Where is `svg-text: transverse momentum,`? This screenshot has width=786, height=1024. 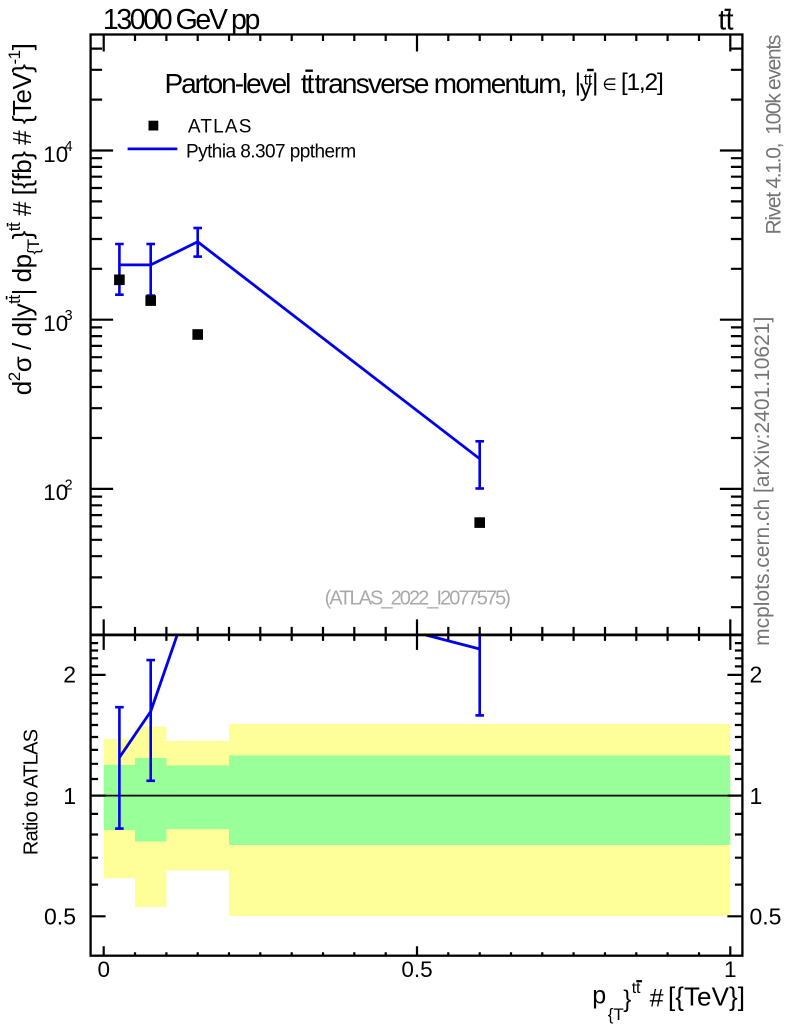 svg-text: transverse momentum, is located at coordinates (440, 83).